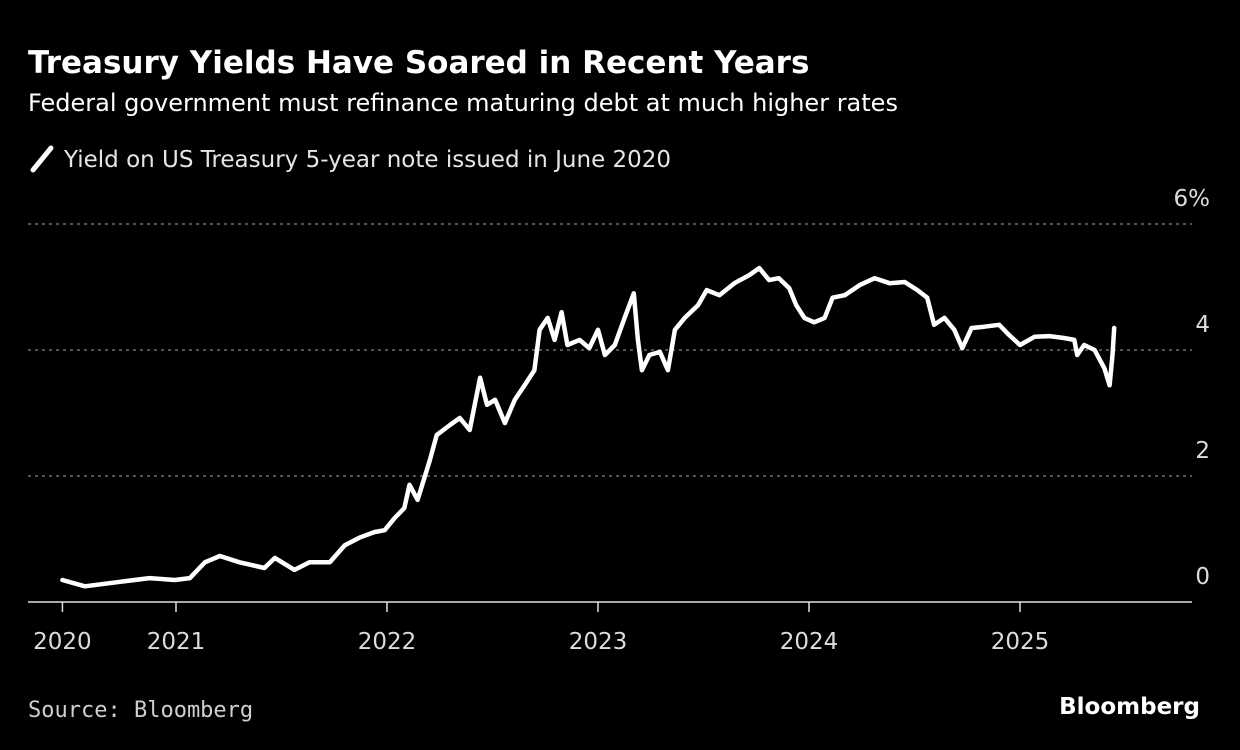 Image resolution: width=1240 pixels, height=750 pixels. I want to click on x-tick-label: 2022, so click(387, 642).